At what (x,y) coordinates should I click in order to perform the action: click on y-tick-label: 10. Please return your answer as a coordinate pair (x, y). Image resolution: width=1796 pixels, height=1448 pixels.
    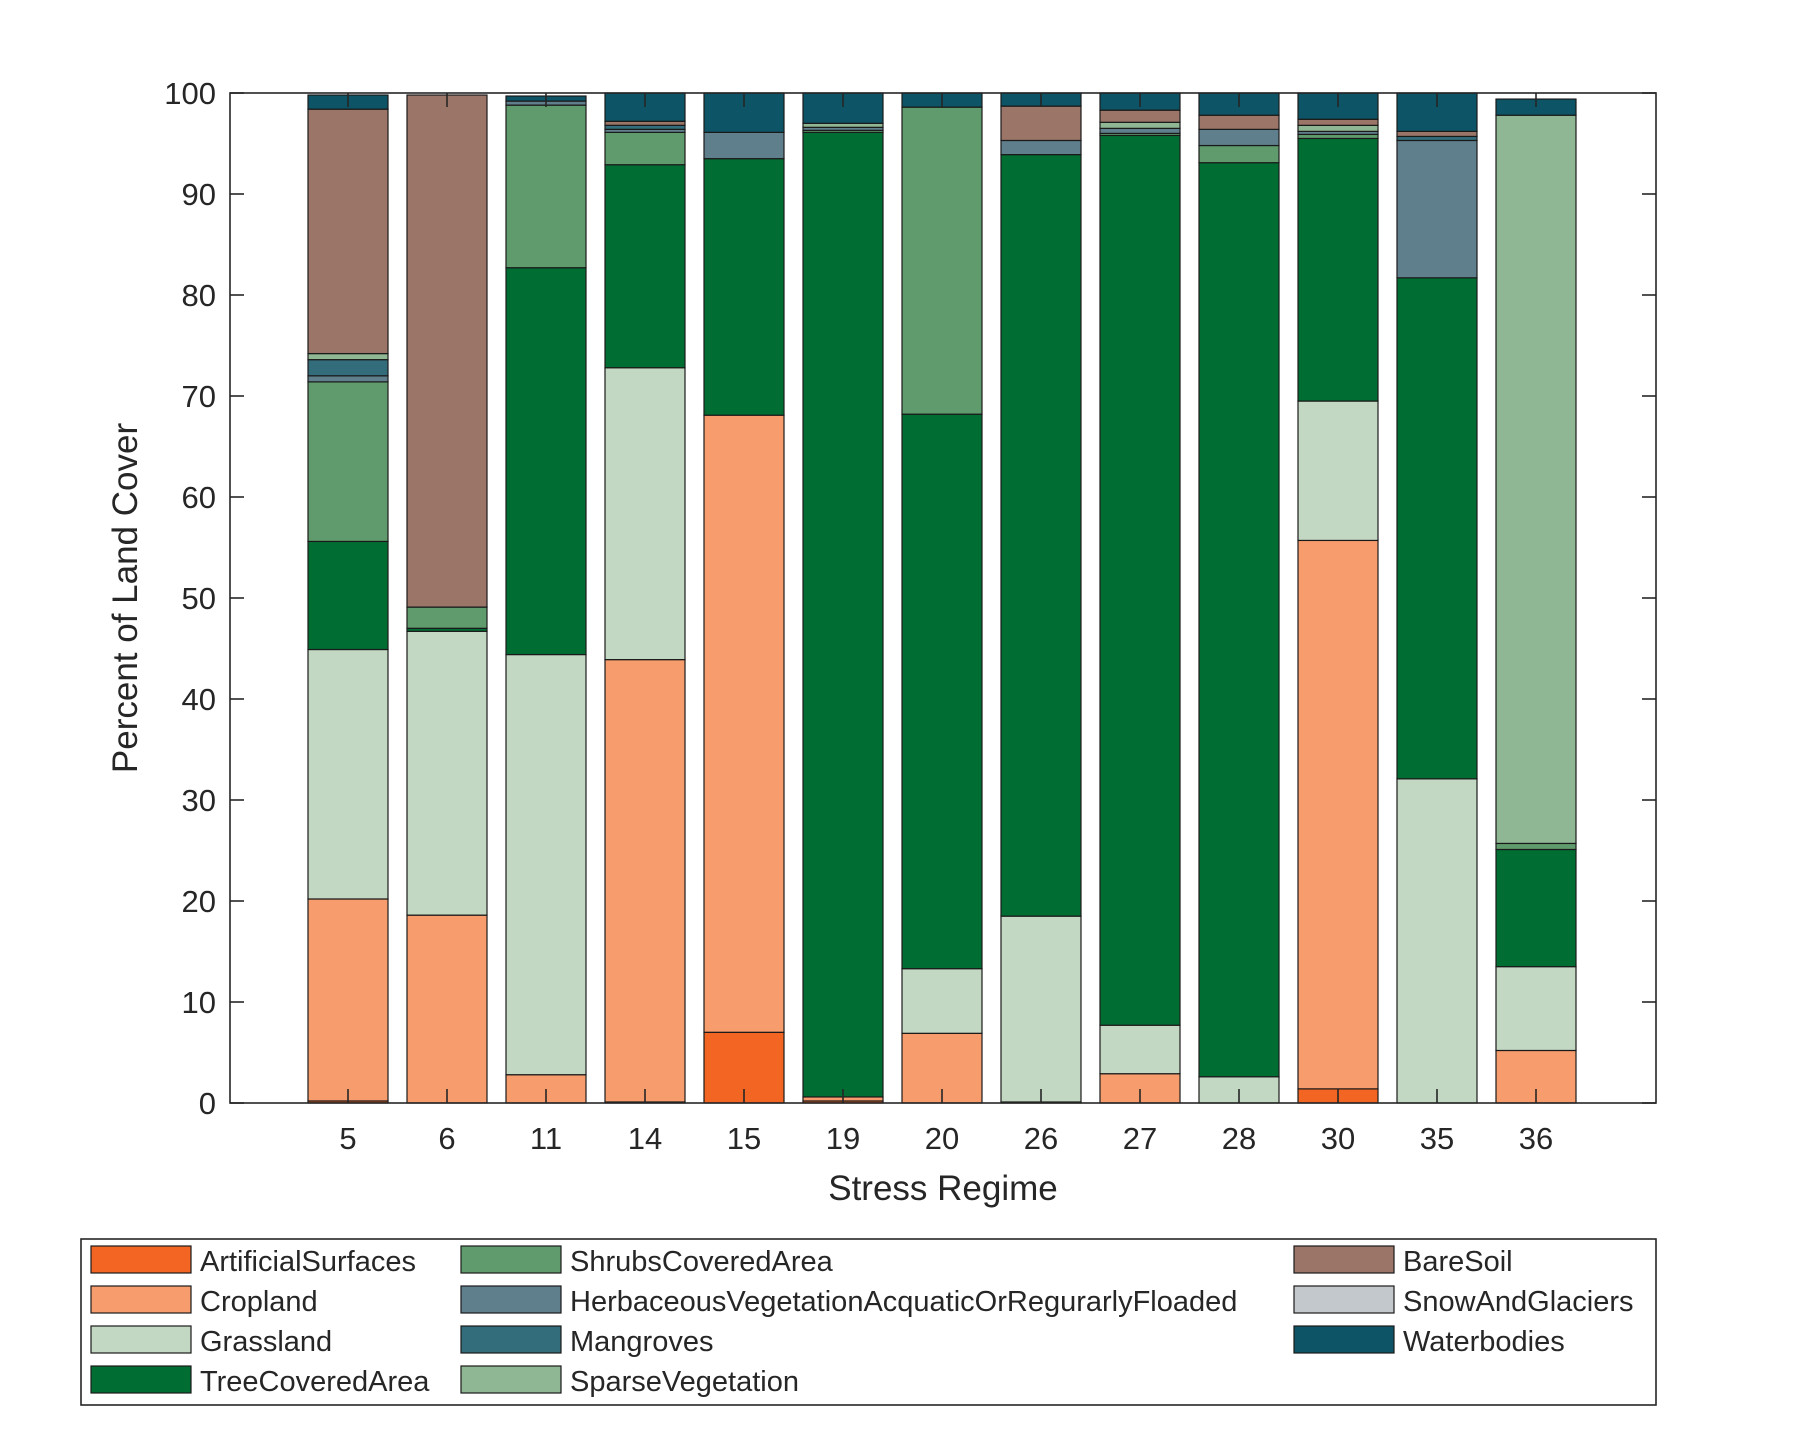
    Looking at the image, I should click on (199, 1002).